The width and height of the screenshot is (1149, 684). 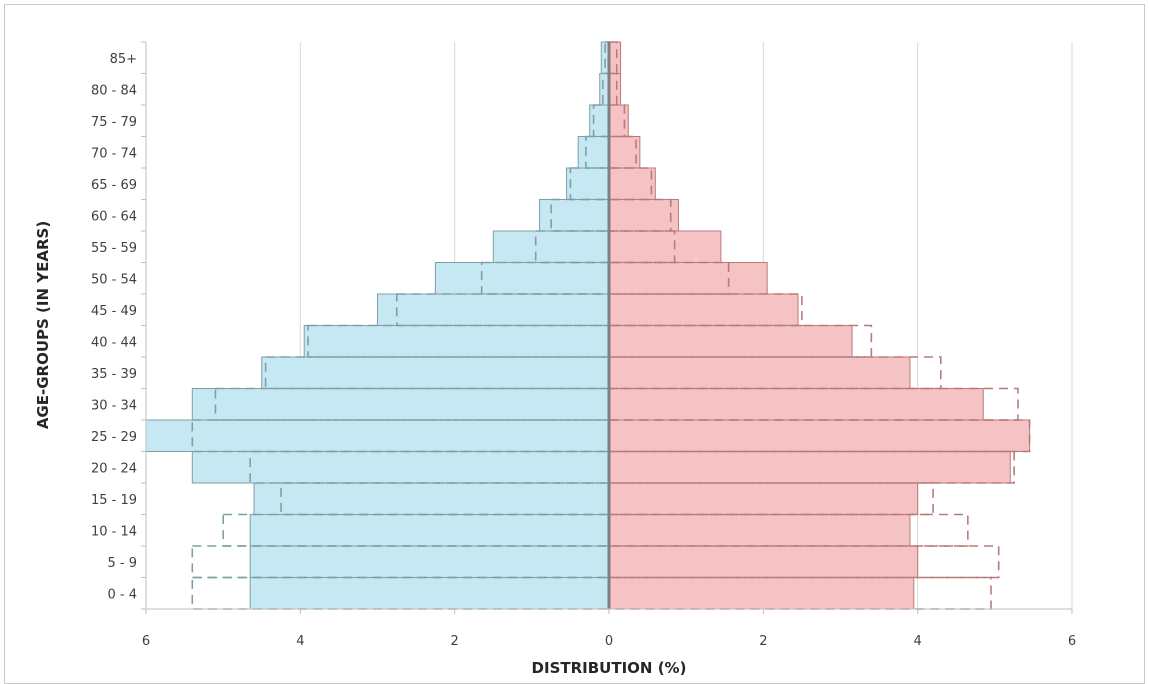 I want to click on y-tick-label: 60 - 64, so click(x=114, y=216).